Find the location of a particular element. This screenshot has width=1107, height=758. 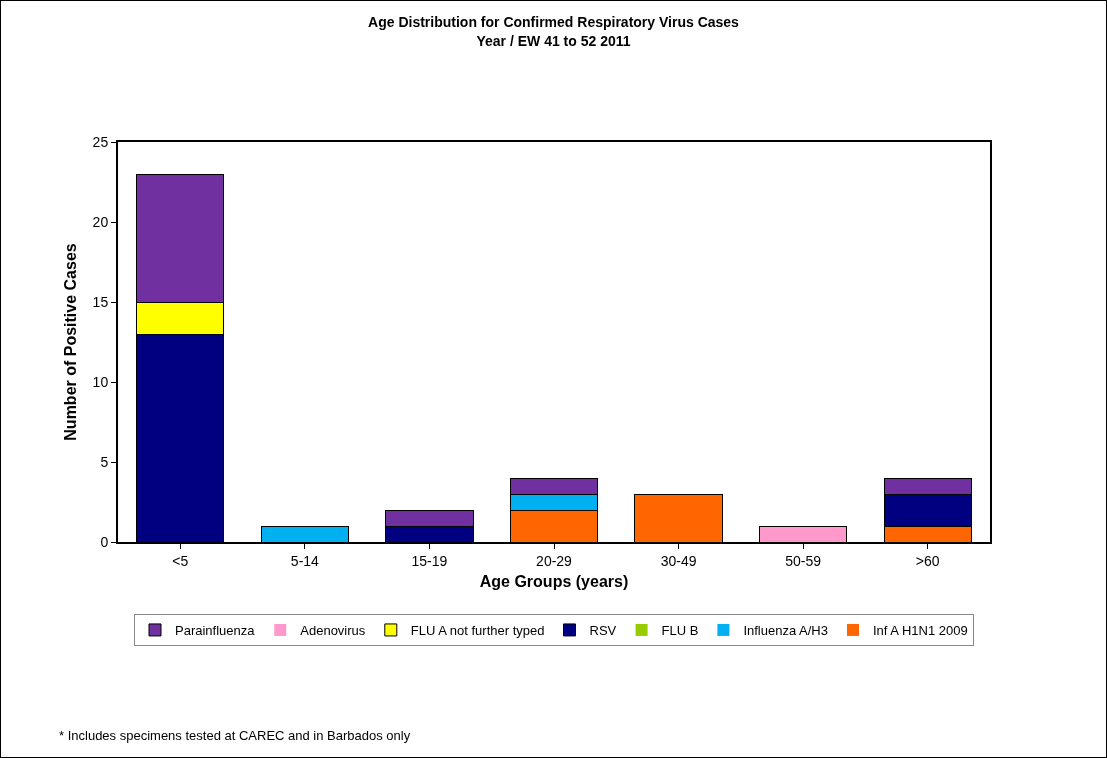

y-tick-label: 25 is located at coordinates (100, 141).